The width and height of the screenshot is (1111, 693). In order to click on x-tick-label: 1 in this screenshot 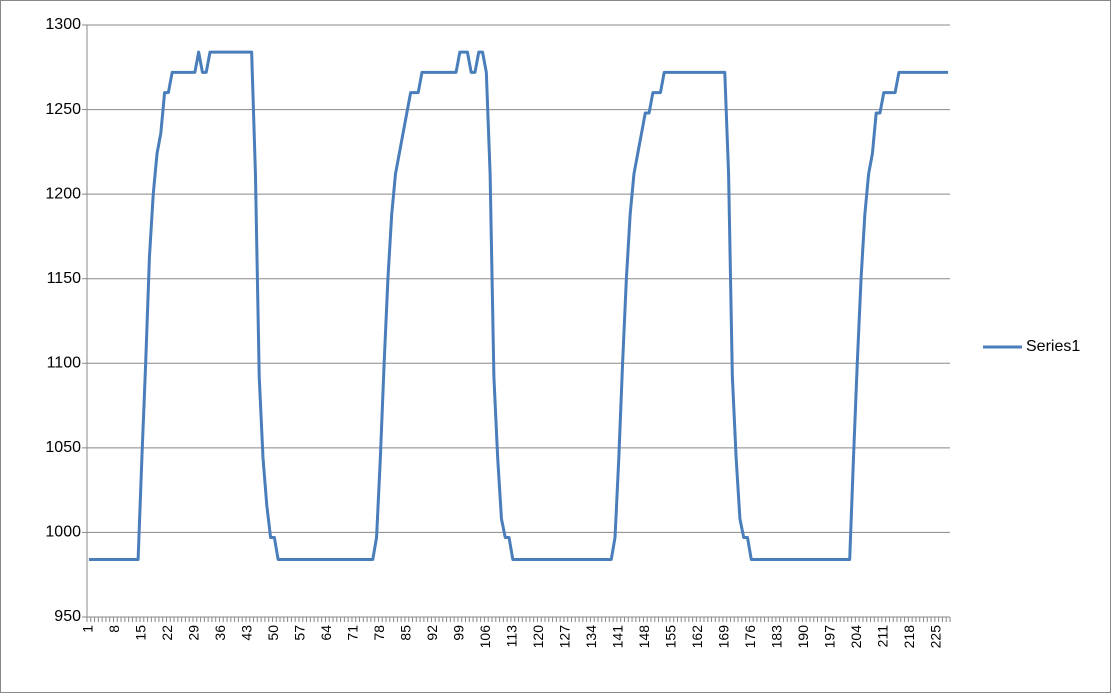, I will do `click(88, 629)`.